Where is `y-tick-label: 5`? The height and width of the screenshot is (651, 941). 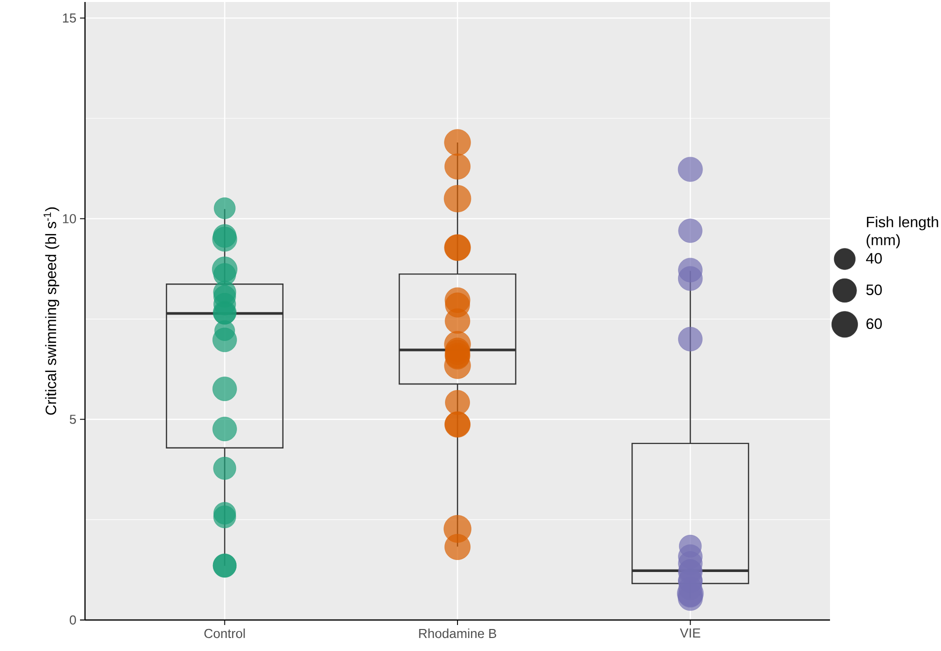 y-tick-label: 5 is located at coordinates (73, 419).